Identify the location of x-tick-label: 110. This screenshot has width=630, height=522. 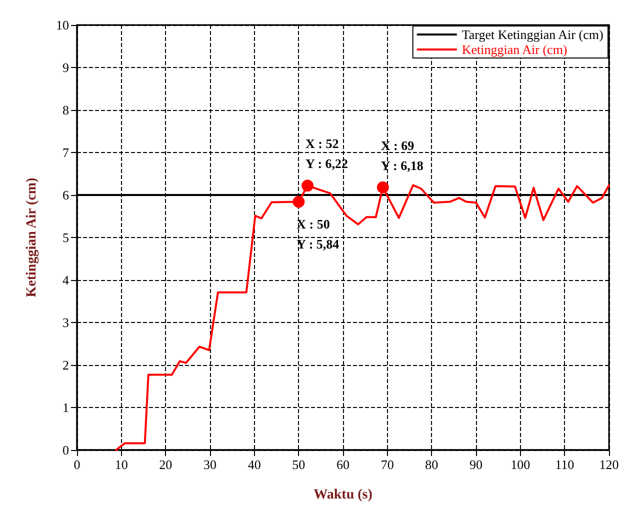
(564, 464).